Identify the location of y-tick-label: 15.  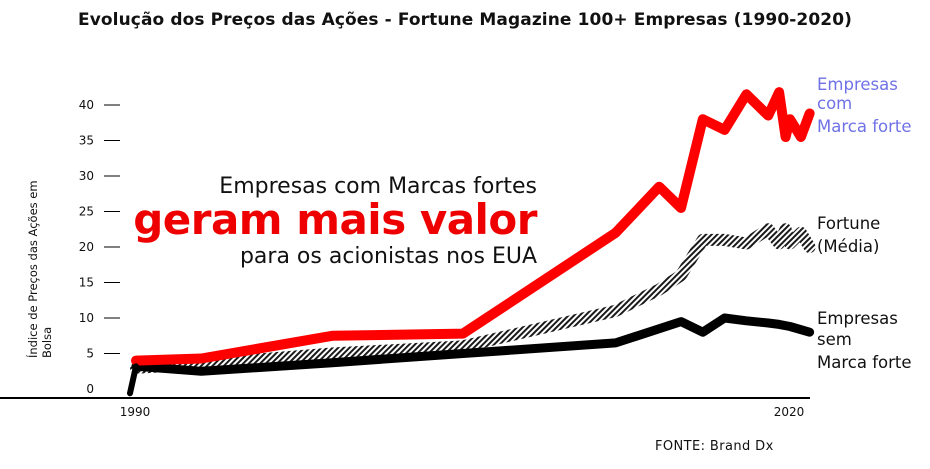
(86, 283).